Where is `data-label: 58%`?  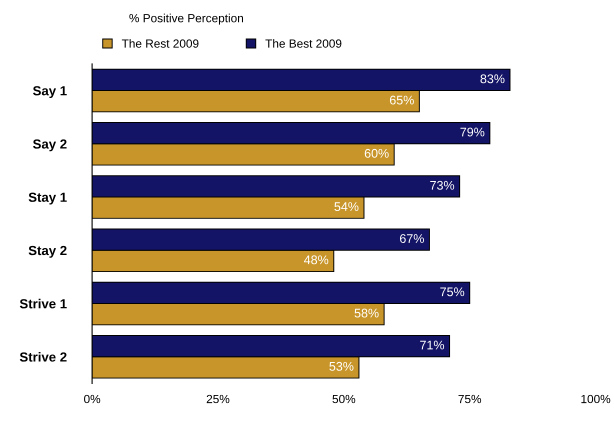 data-label: 58% is located at coordinates (366, 313).